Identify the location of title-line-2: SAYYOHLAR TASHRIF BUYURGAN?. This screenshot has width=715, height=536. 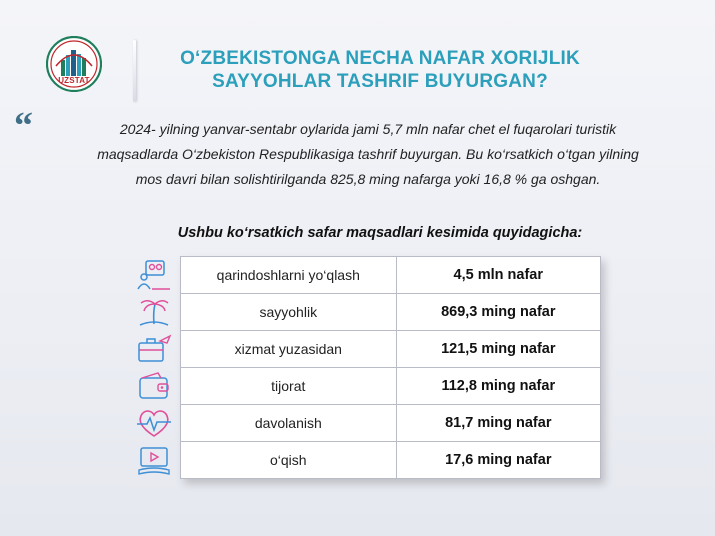
(380, 81).